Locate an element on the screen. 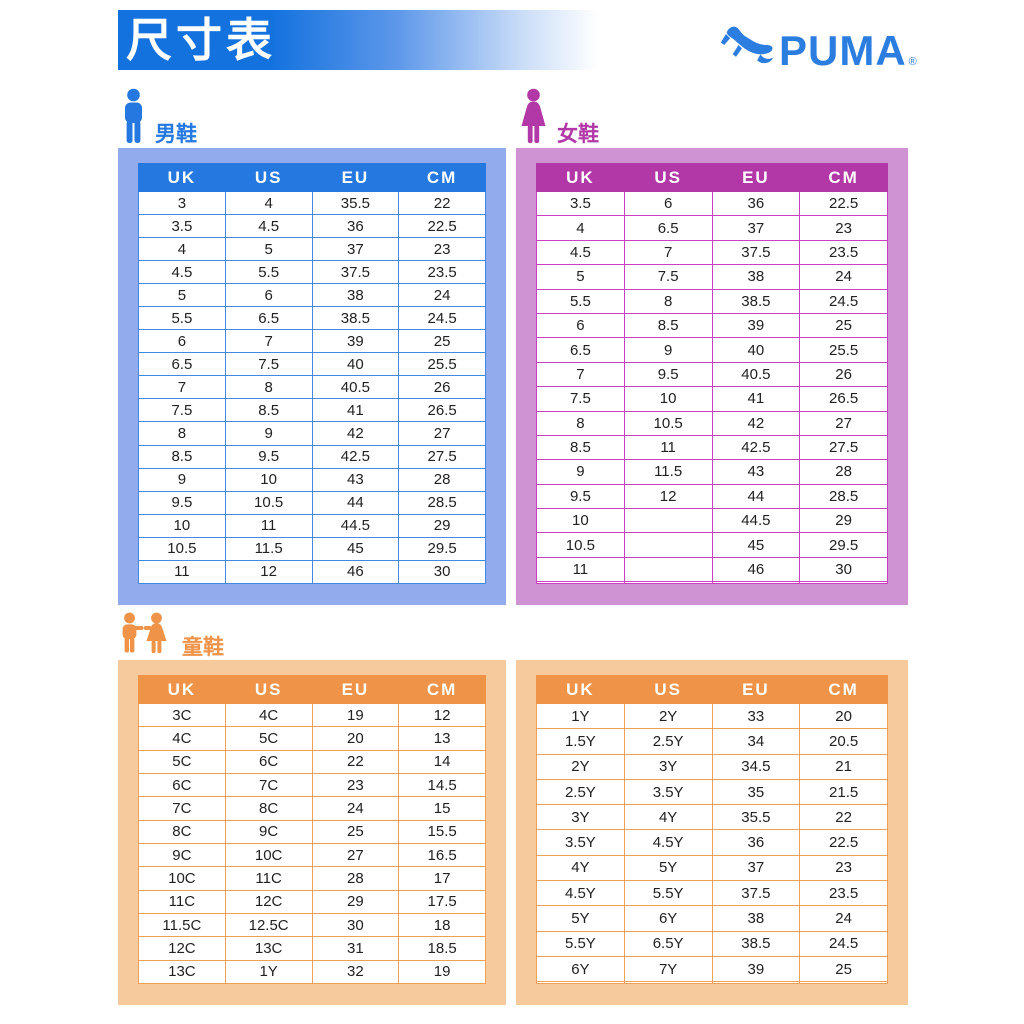 The width and height of the screenshot is (1024, 1024). size-cell: 11C is located at coordinates (182, 901).